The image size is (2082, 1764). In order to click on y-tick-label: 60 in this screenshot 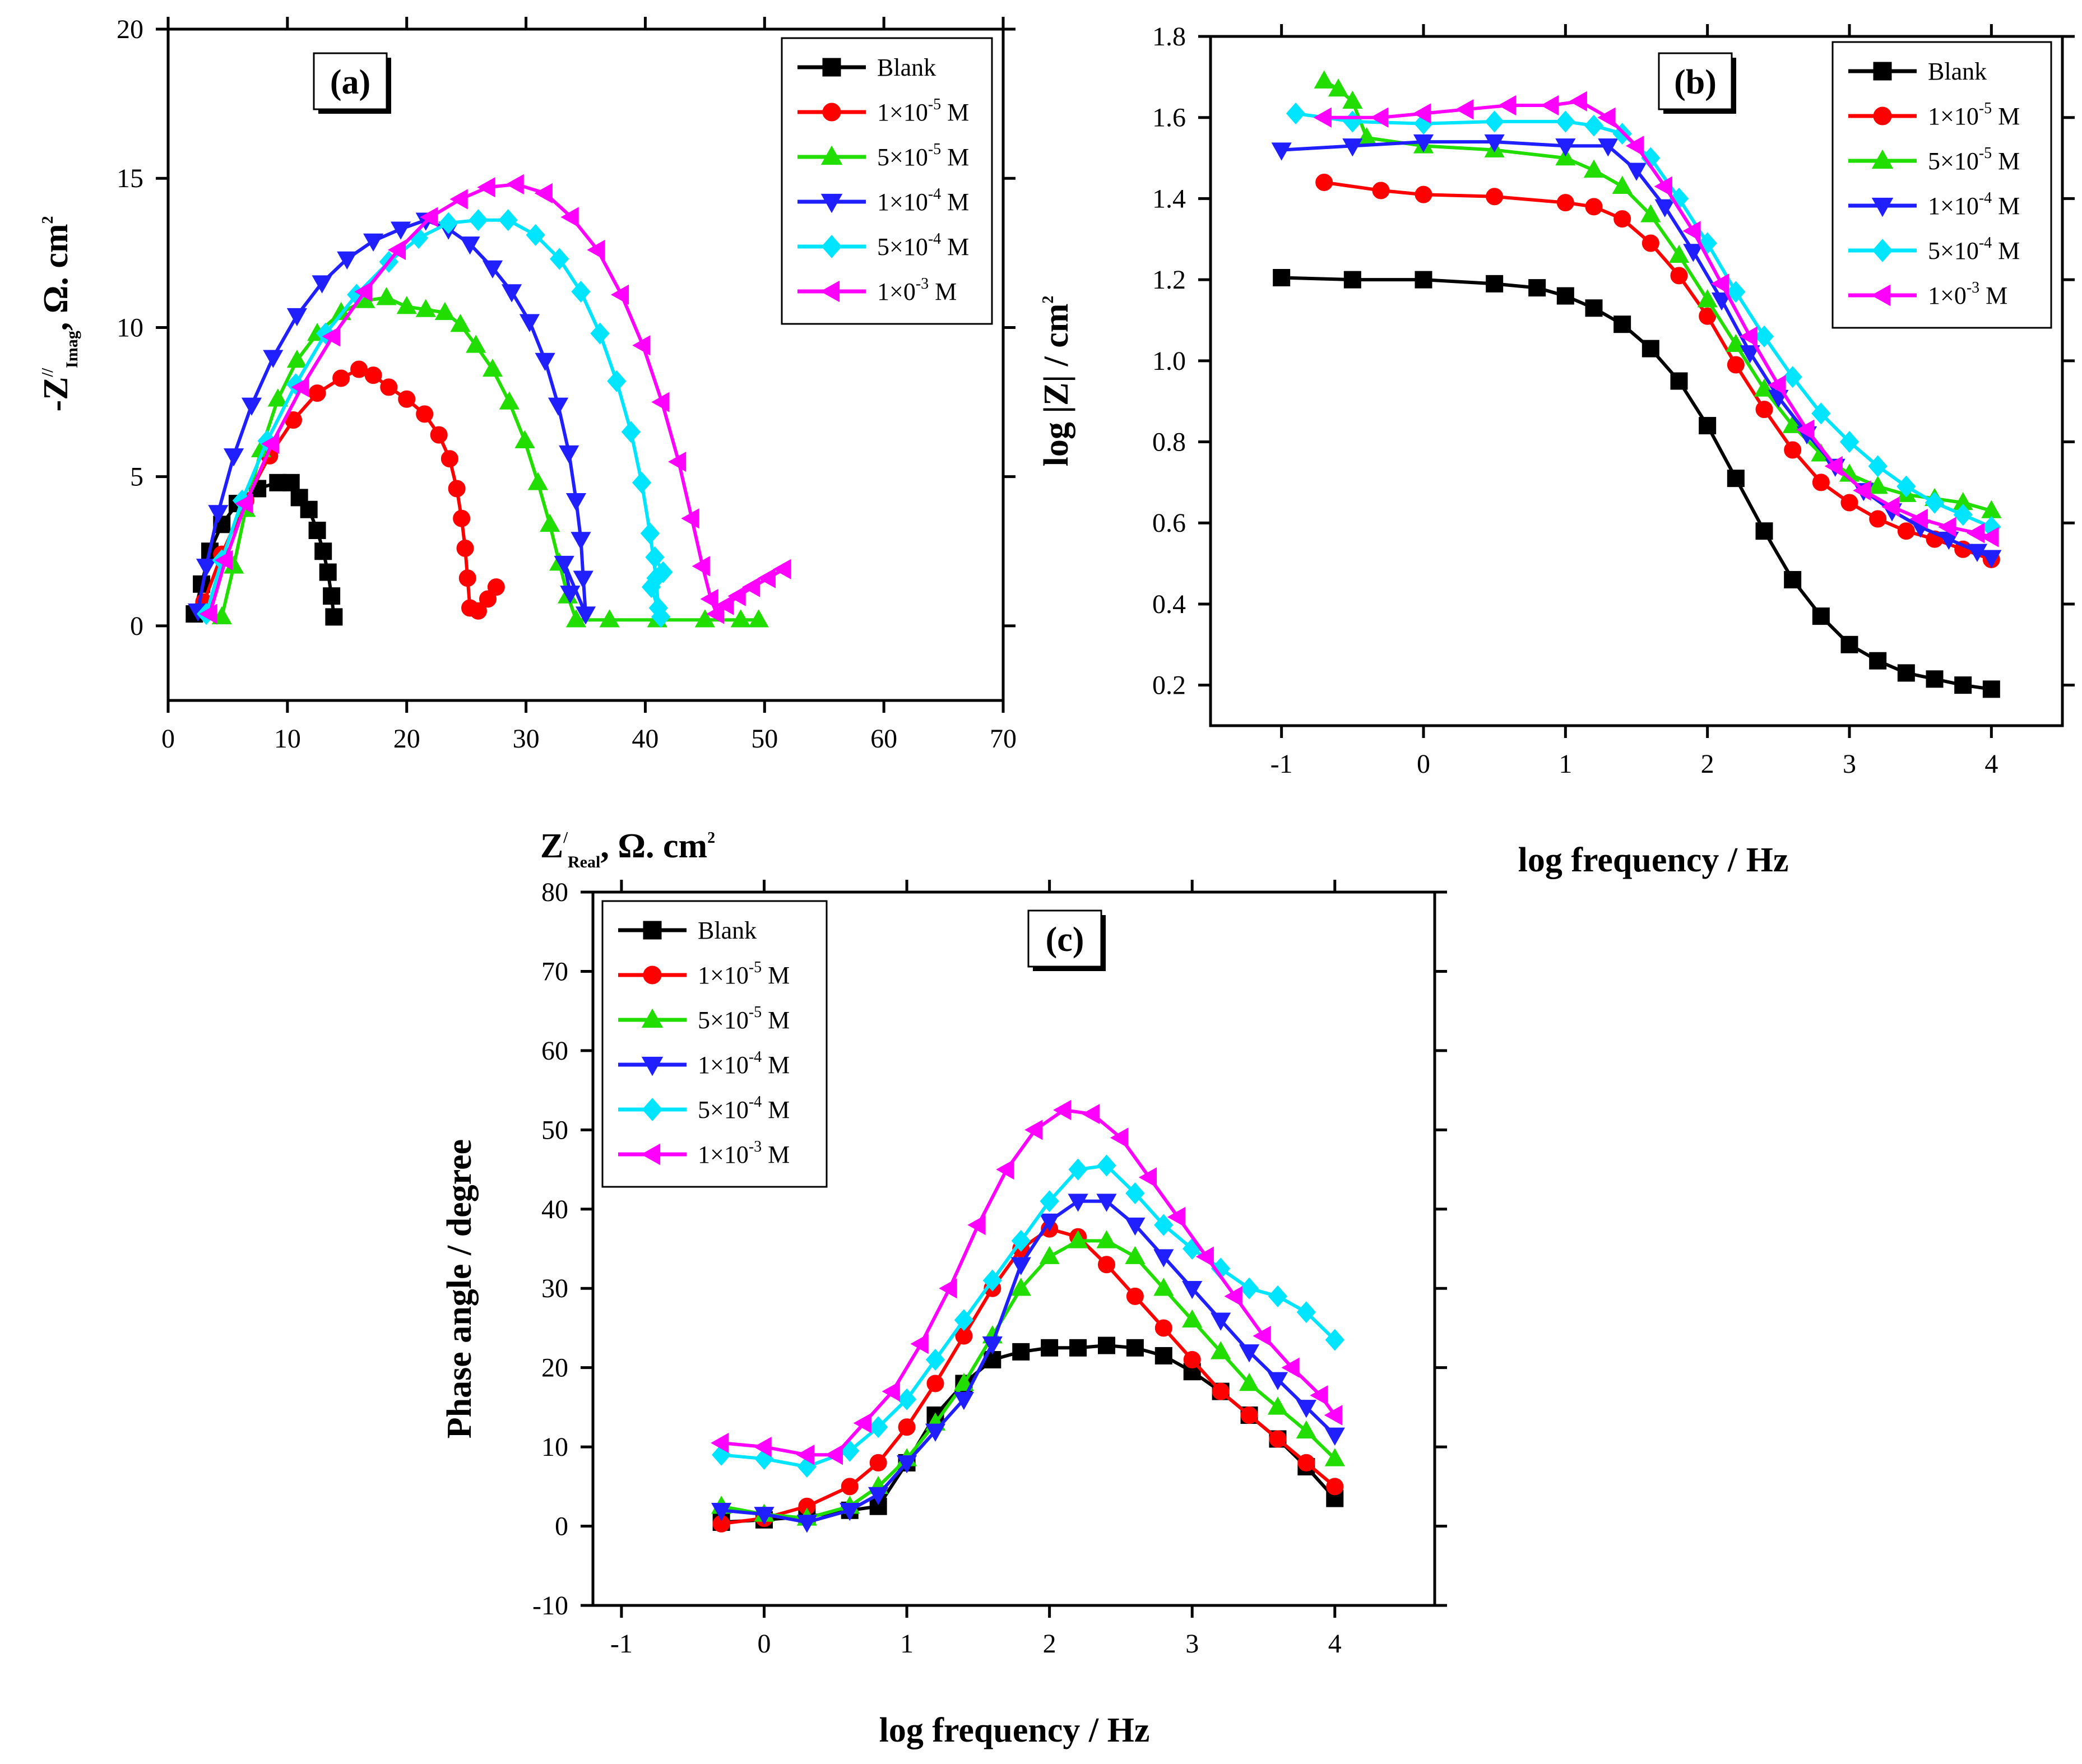, I will do `click(554, 1051)`.